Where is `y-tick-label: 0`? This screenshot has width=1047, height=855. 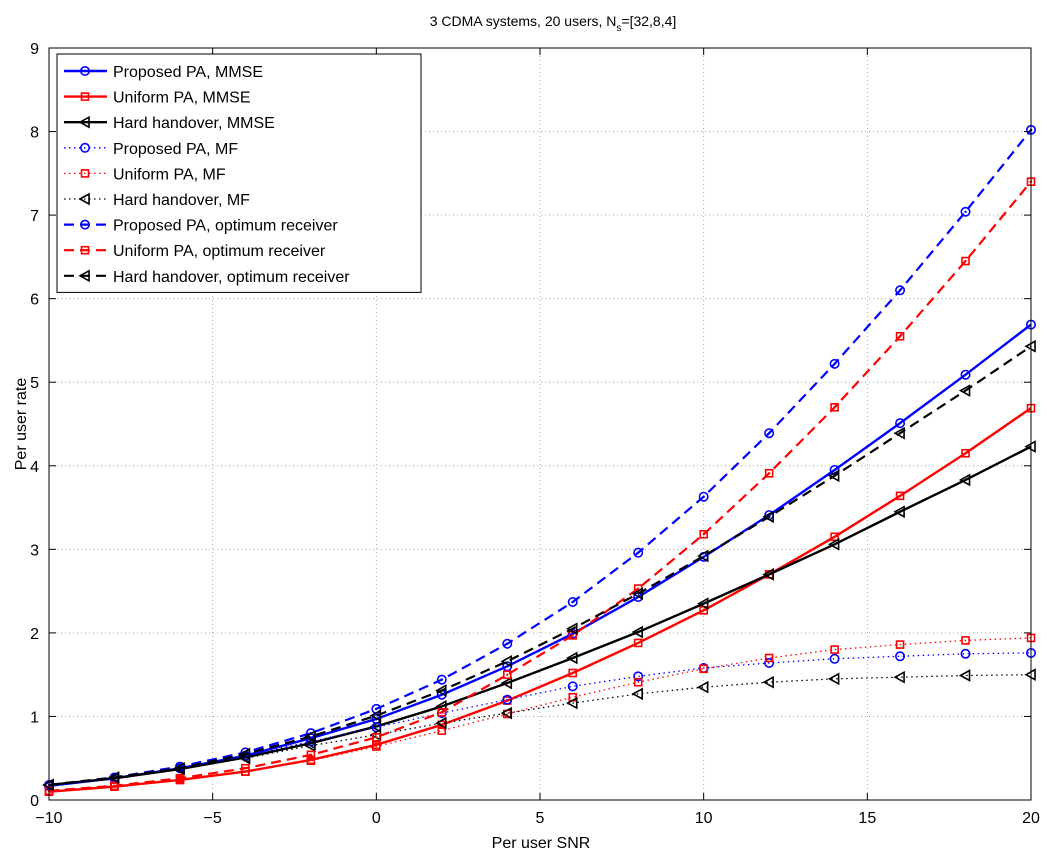
y-tick-label: 0 is located at coordinates (34, 801).